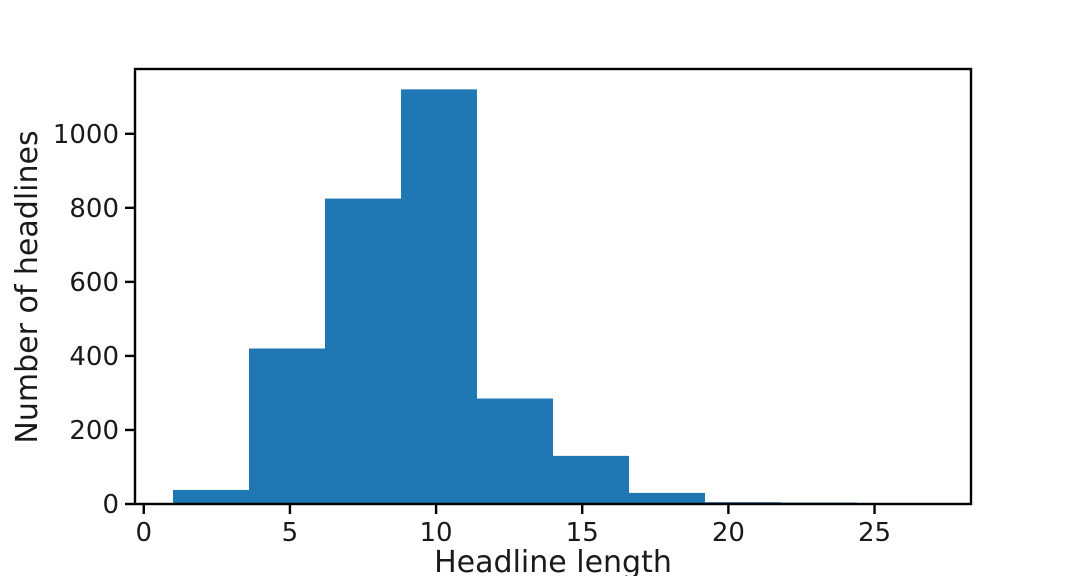 The height and width of the screenshot is (576, 1080). What do you see at coordinates (94, 209) in the screenshot?
I see `y-tick-label: 800` at bounding box center [94, 209].